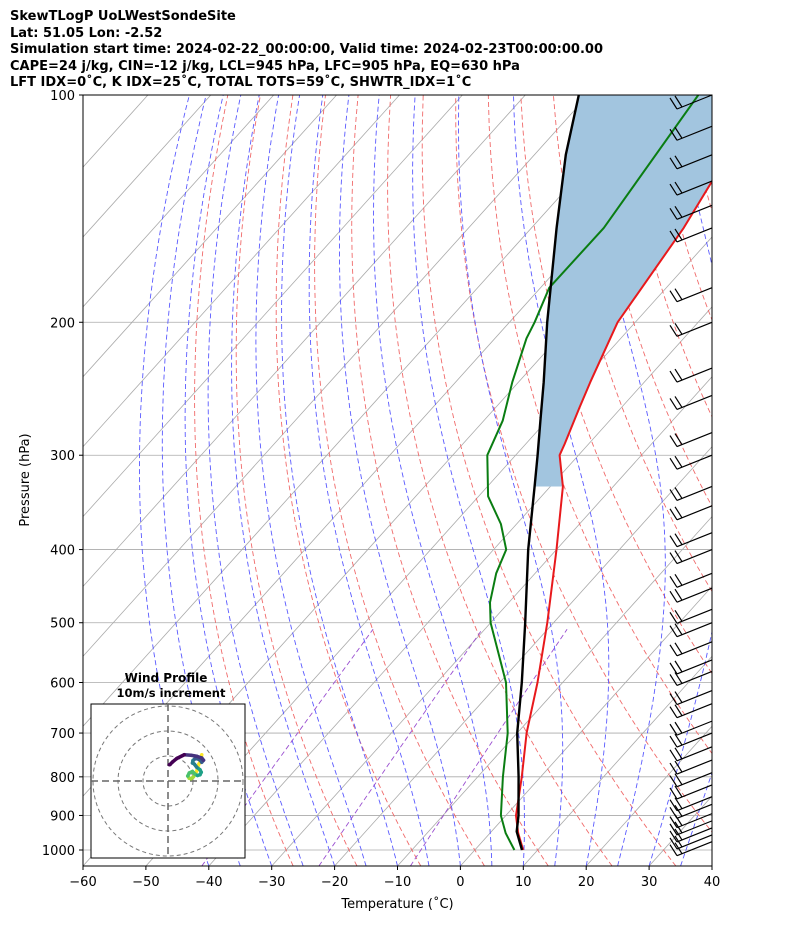  I want to click on hodograph-subtitle: 10m/s increment, so click(171, 693).